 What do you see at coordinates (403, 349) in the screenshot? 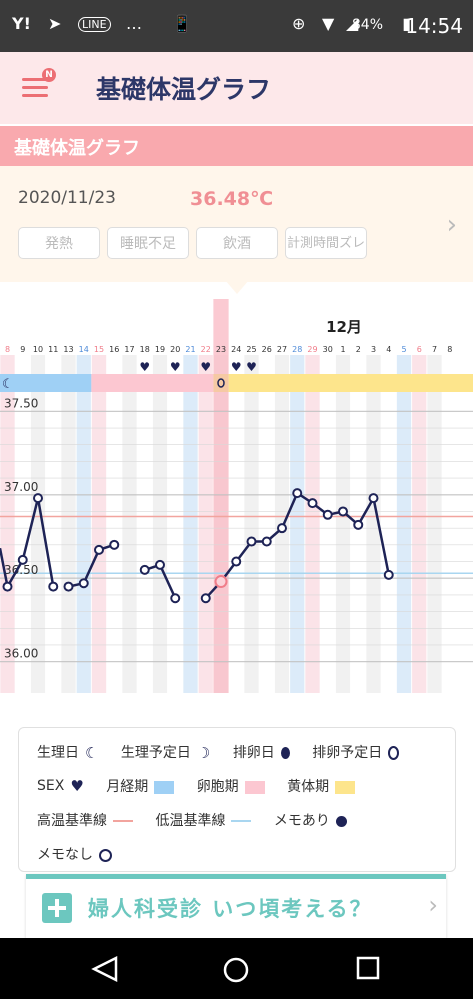
I see `x-tick-label: 5` at bounding box center [403, 349].